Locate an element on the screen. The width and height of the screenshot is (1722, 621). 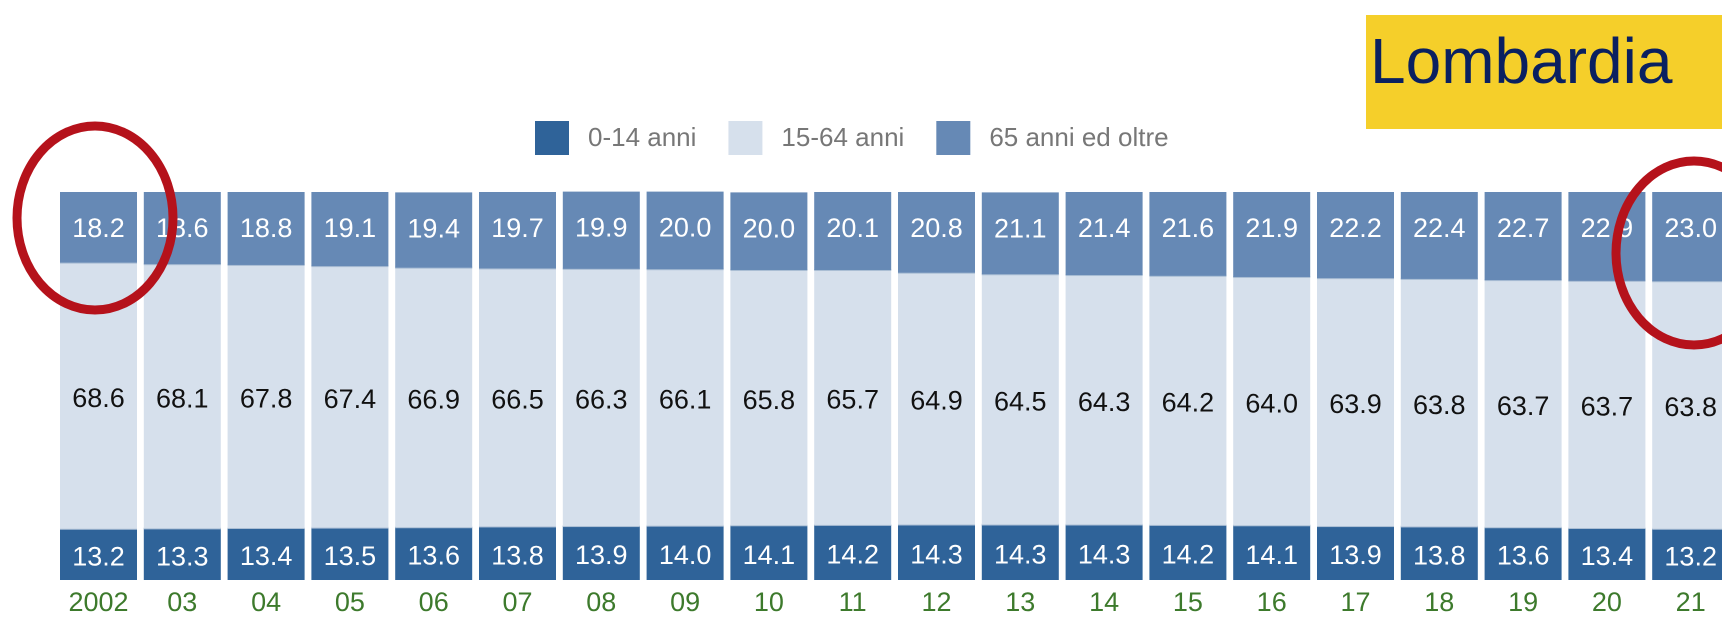
data-label: 63.7 is located at coordinates (1523, 406).